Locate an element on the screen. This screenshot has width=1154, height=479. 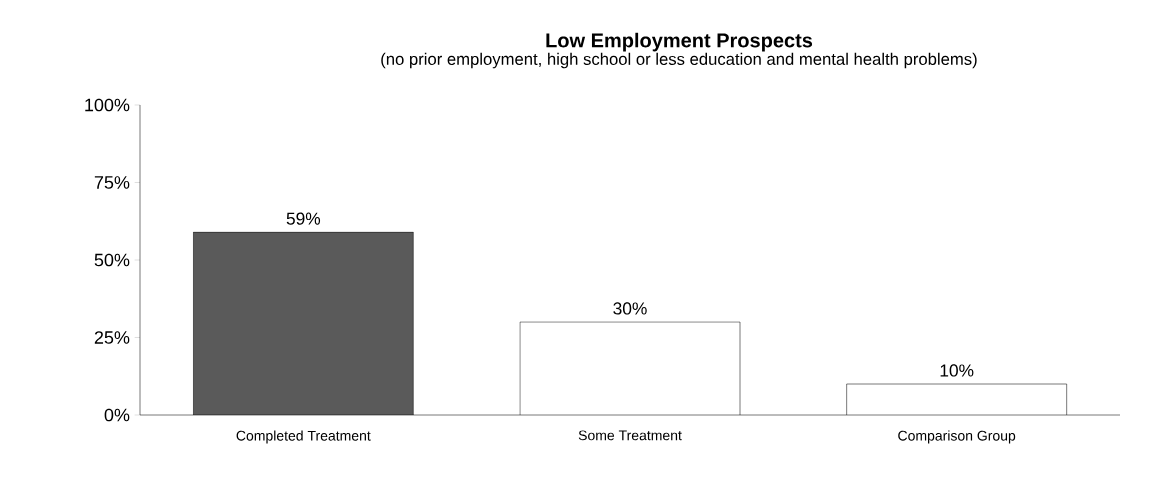
data-label: 10% is located at coordinates (957, 370).